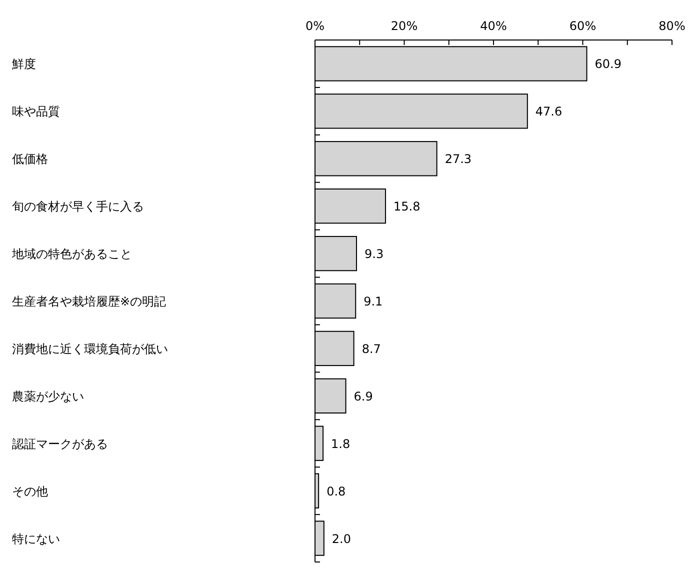  What do you see at coordinates (89, 301) in the screenshot?
I see `y-tick-label: 生産者名や栽培履歴※の明記` at bounding box center [89, 301].